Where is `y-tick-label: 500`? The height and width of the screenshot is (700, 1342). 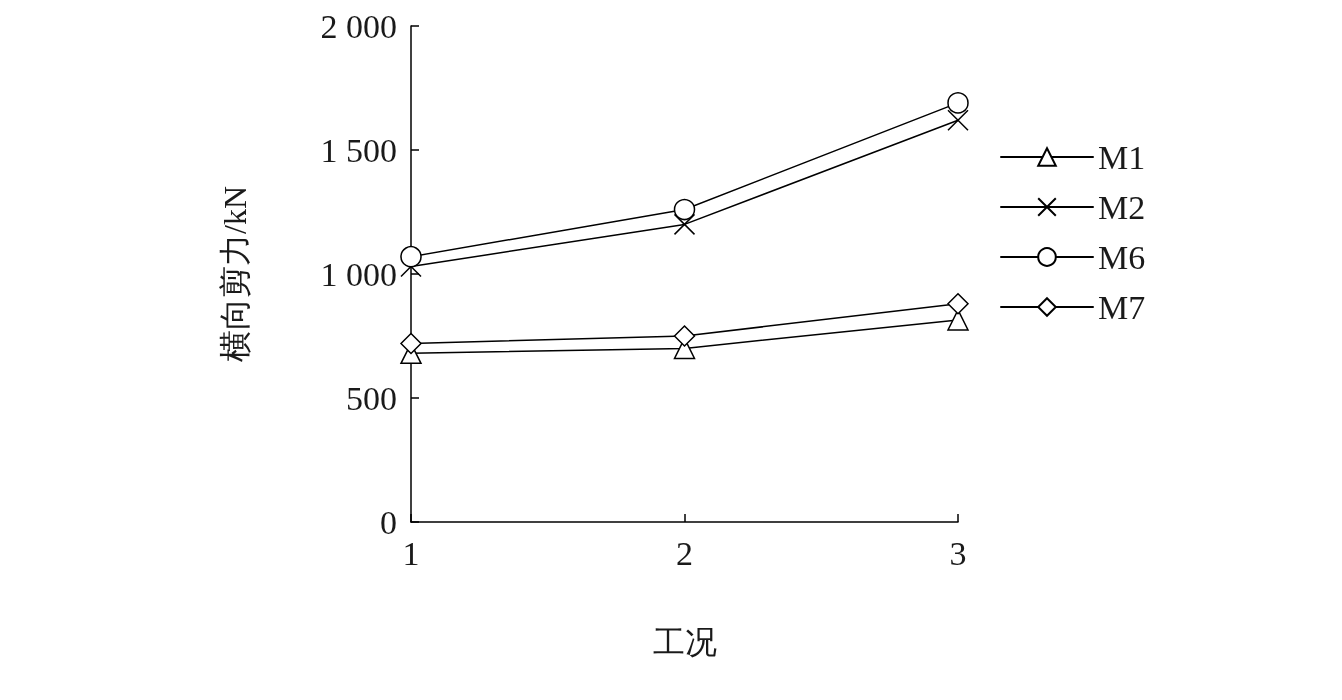
y-tick-label: 500 is located at coordinates (371, 398).